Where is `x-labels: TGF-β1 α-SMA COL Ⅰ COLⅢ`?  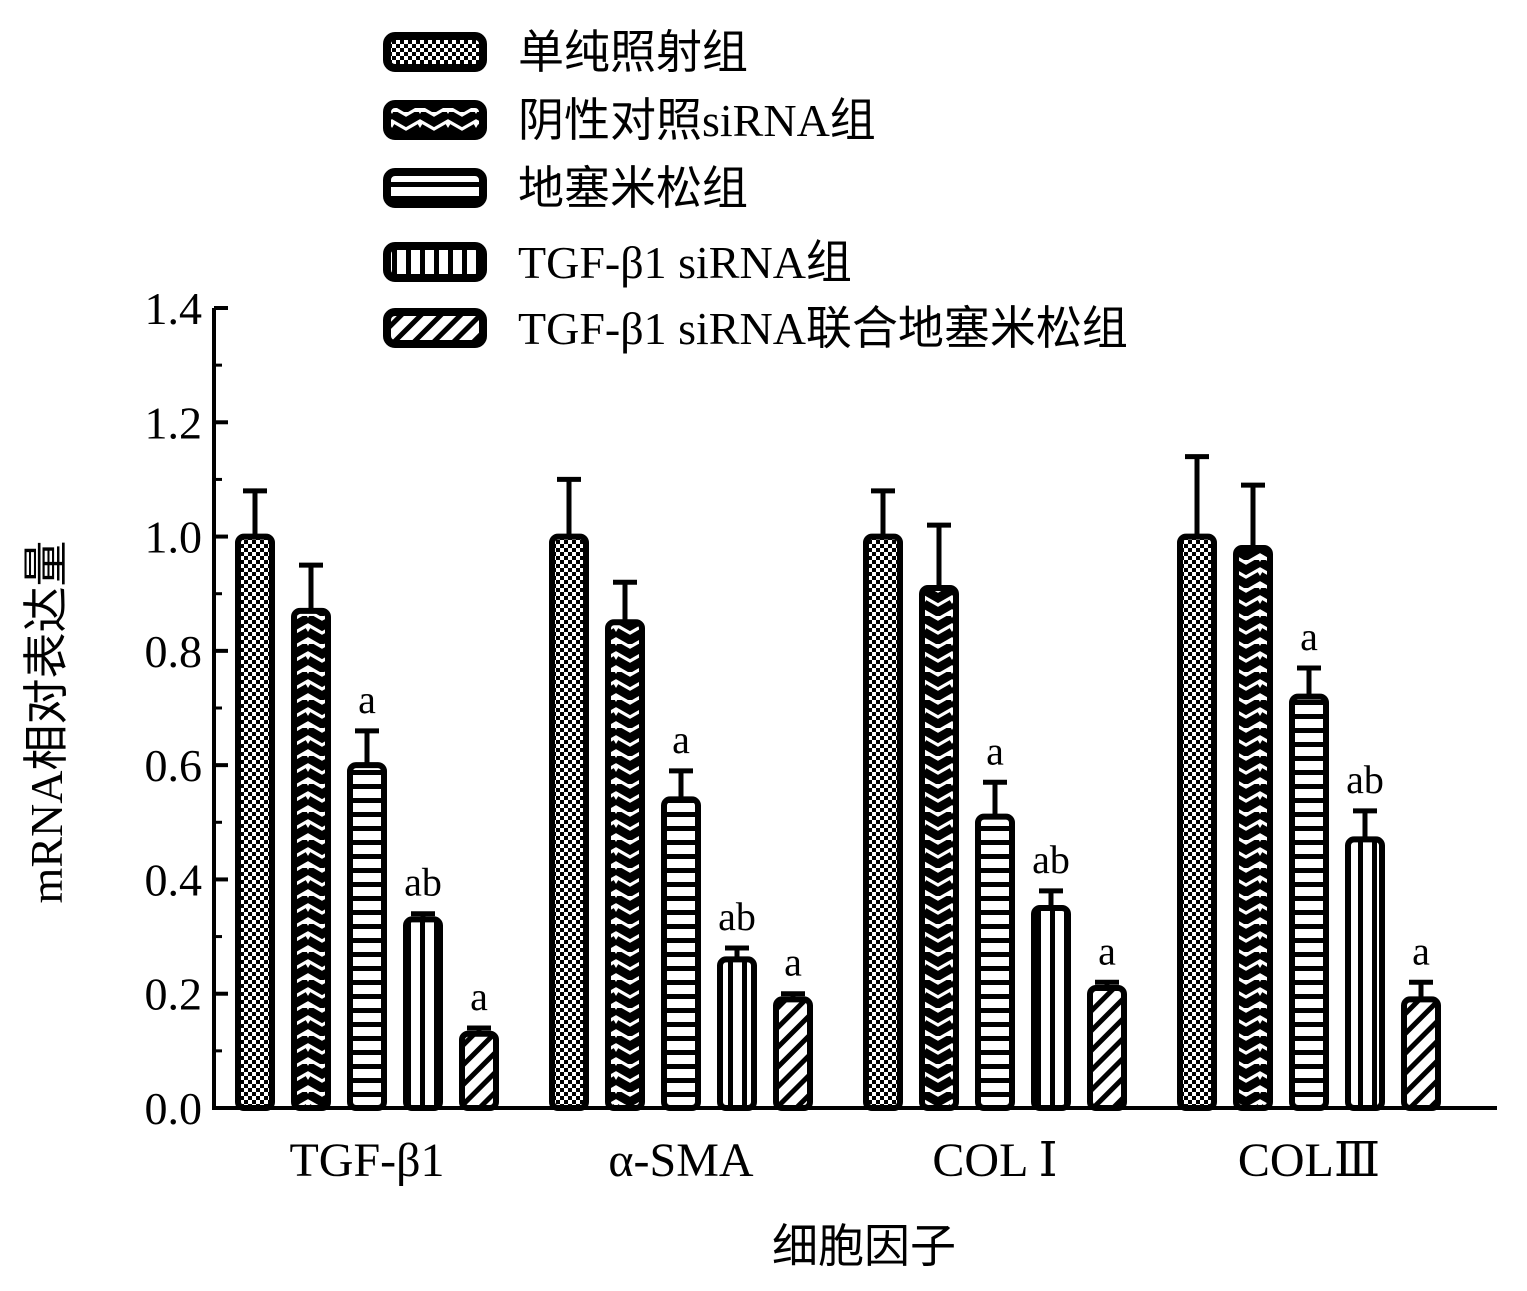
x-labels: TGF-β1 α-SMA COL Ⅰ COLⅢ is located at coordinates (834, 1160).